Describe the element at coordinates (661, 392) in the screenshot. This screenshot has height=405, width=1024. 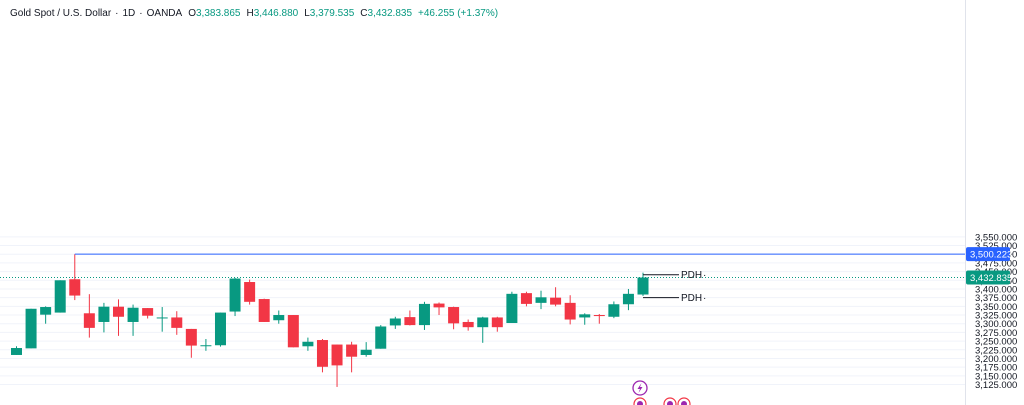
I see `event-markers` at that location.